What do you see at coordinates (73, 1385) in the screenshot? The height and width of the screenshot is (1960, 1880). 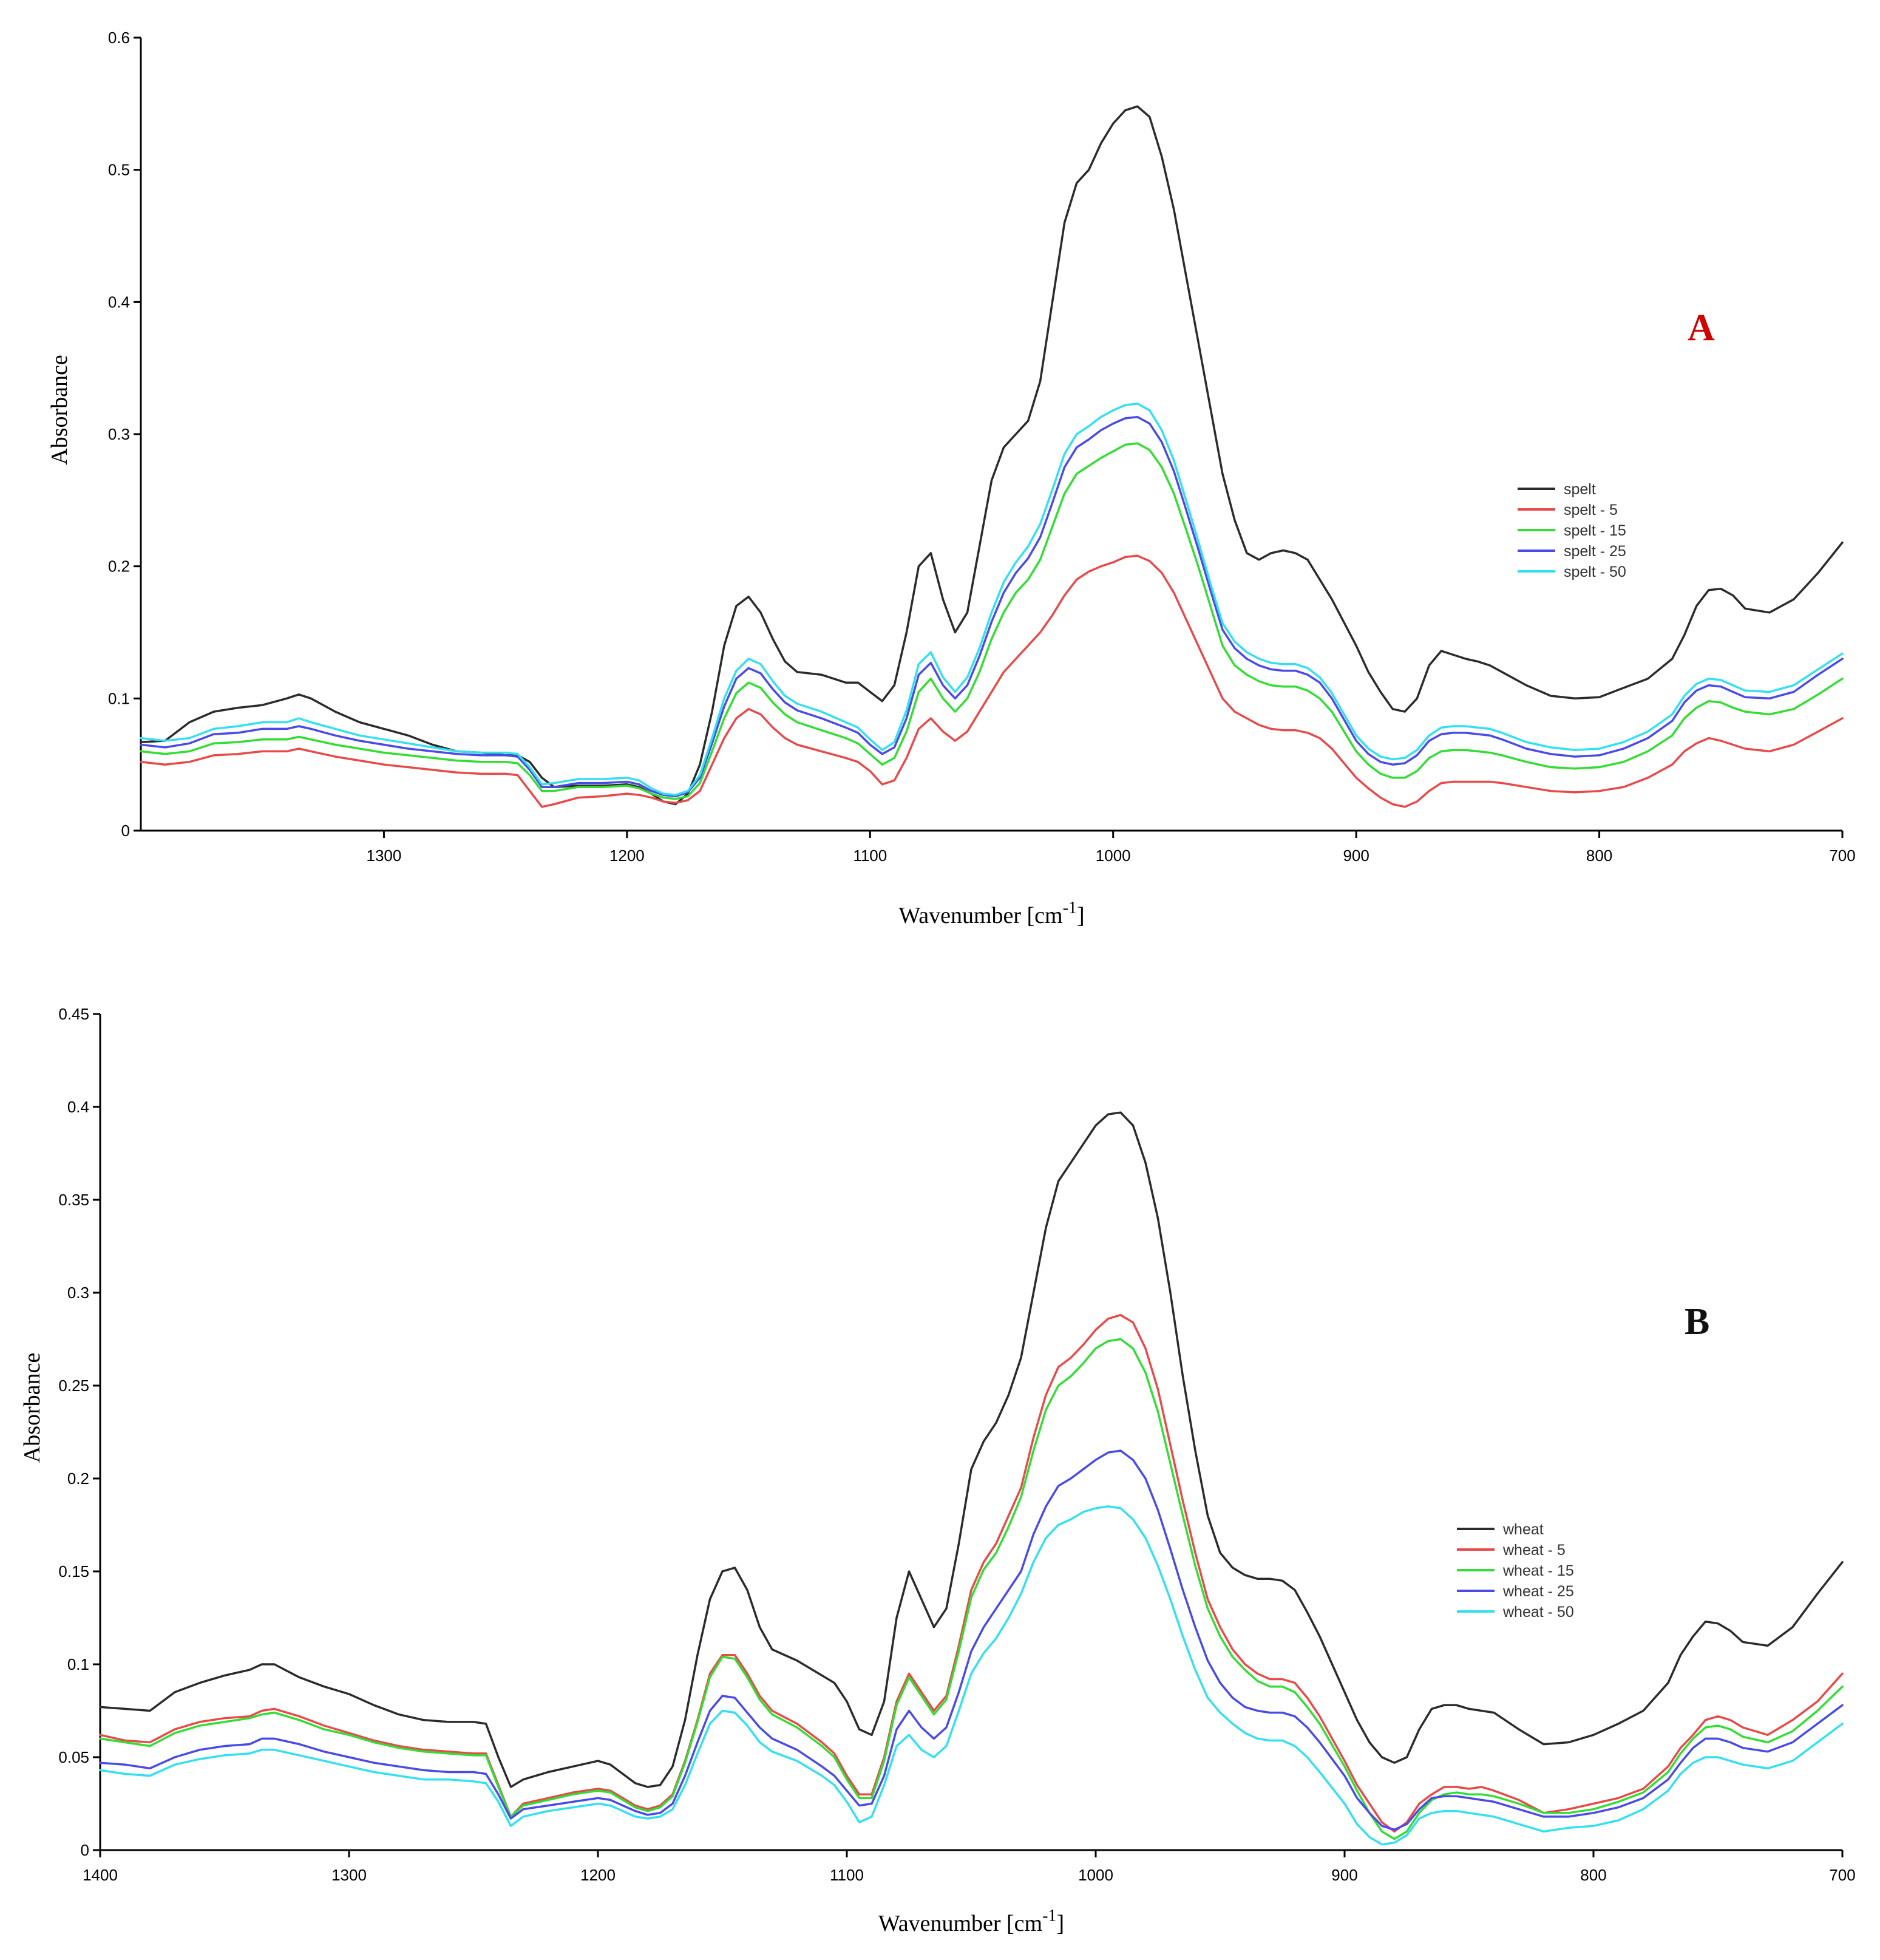 I see `y-tick-label: 0.25` at bounding box center [73, 1385].